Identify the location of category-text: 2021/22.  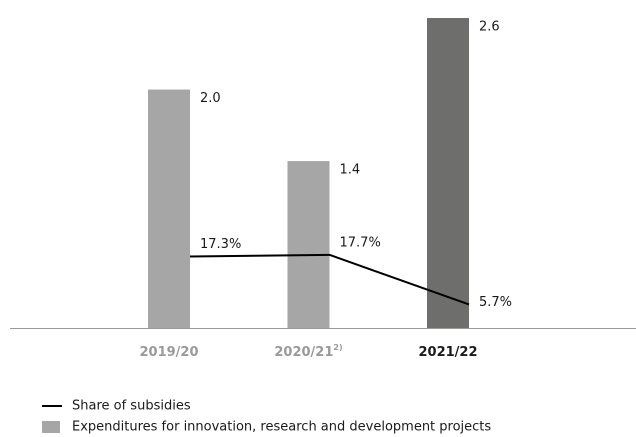
(447, 352).